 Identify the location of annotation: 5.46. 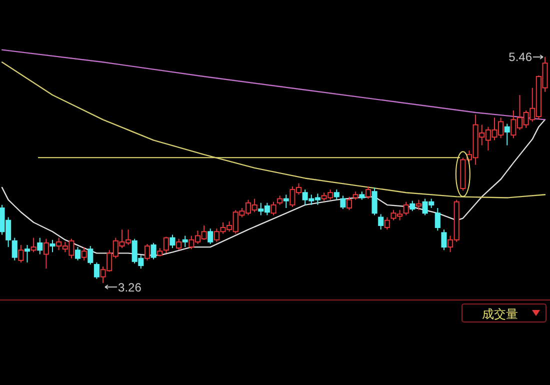
(520, 57).